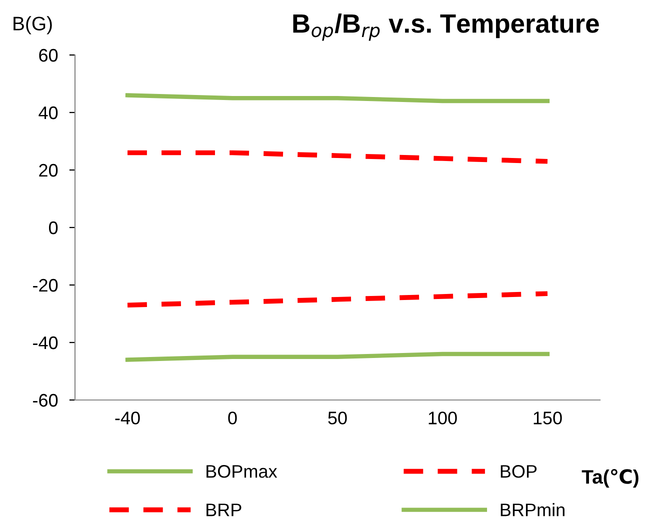 Image resolution: width=657 pixels, height=519 pixels. I want to click on legend-label: BRPmin, so click(532, 509).